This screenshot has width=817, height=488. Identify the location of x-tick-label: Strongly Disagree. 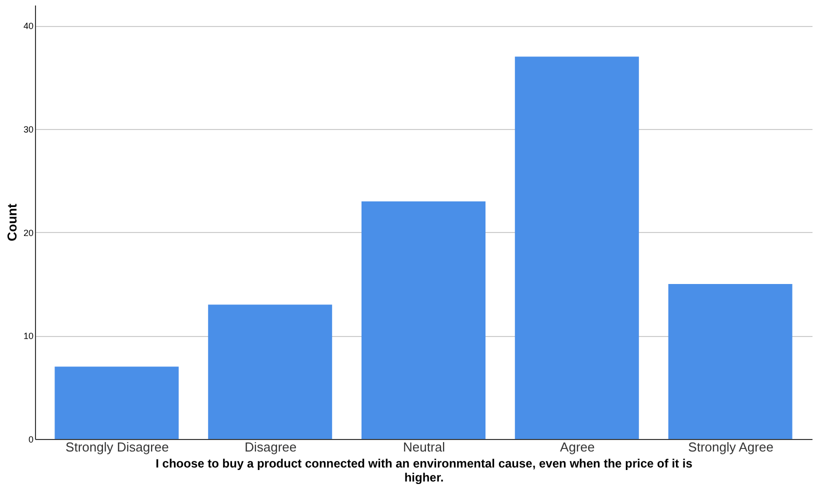
(117, 447).